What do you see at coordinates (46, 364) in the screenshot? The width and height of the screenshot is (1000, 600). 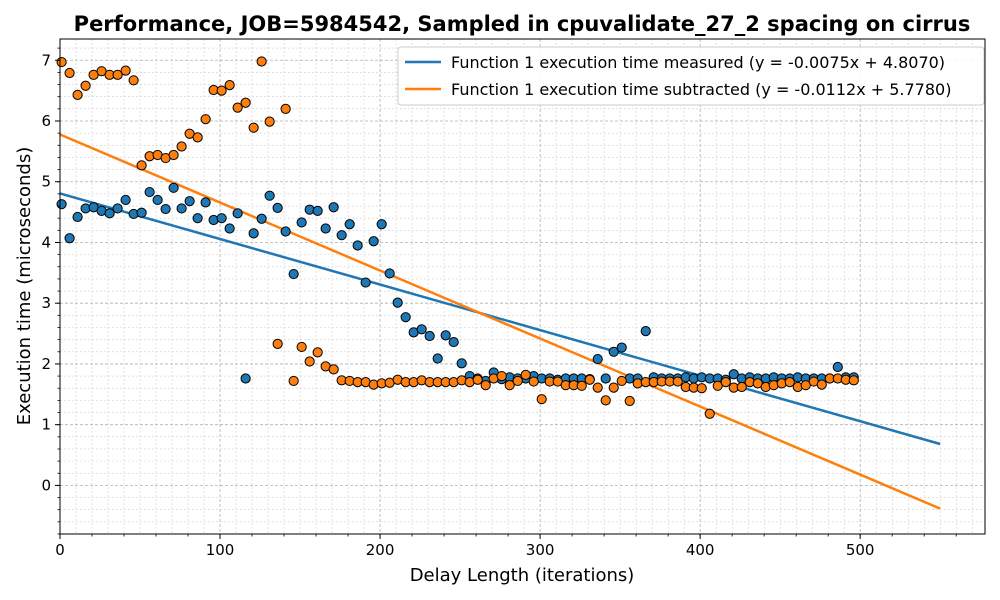 I see `y-tick-label: 2` at bounding box center [46, 364].